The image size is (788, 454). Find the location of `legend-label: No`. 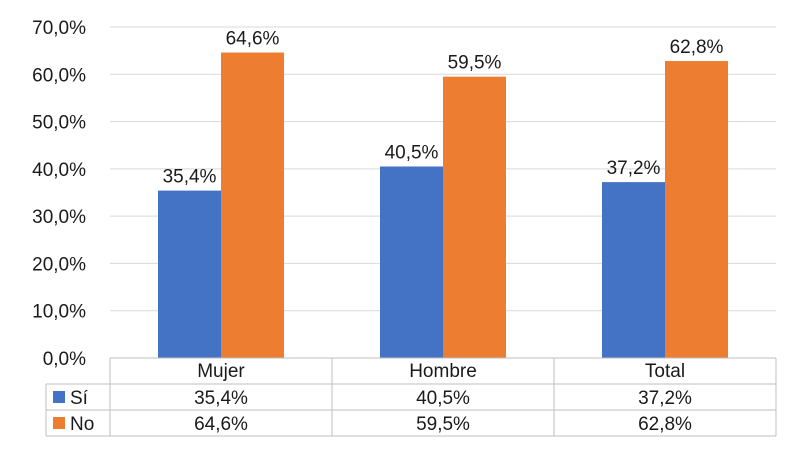

legend-label: No is located at coordinates (82, 424).